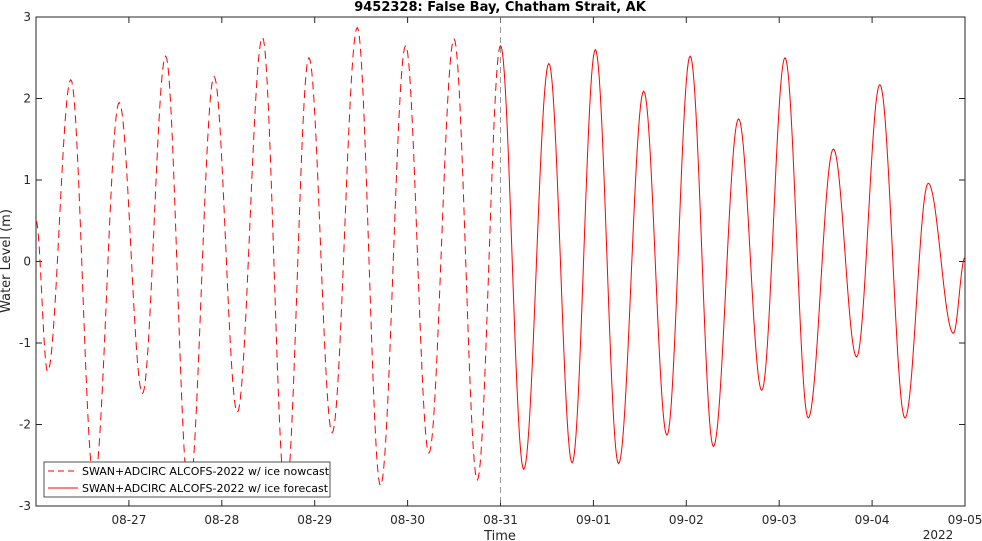 The height and width of the screenshot is (541, 982). I want to click on x-tick-label: 08-29, so click(314, 520).